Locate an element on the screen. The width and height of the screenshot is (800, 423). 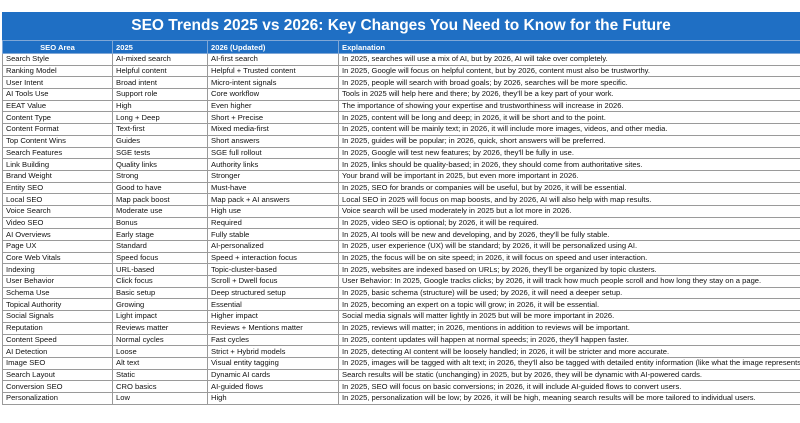
table-cell: Topic-cluster-based is located at coordinates (273, 270).